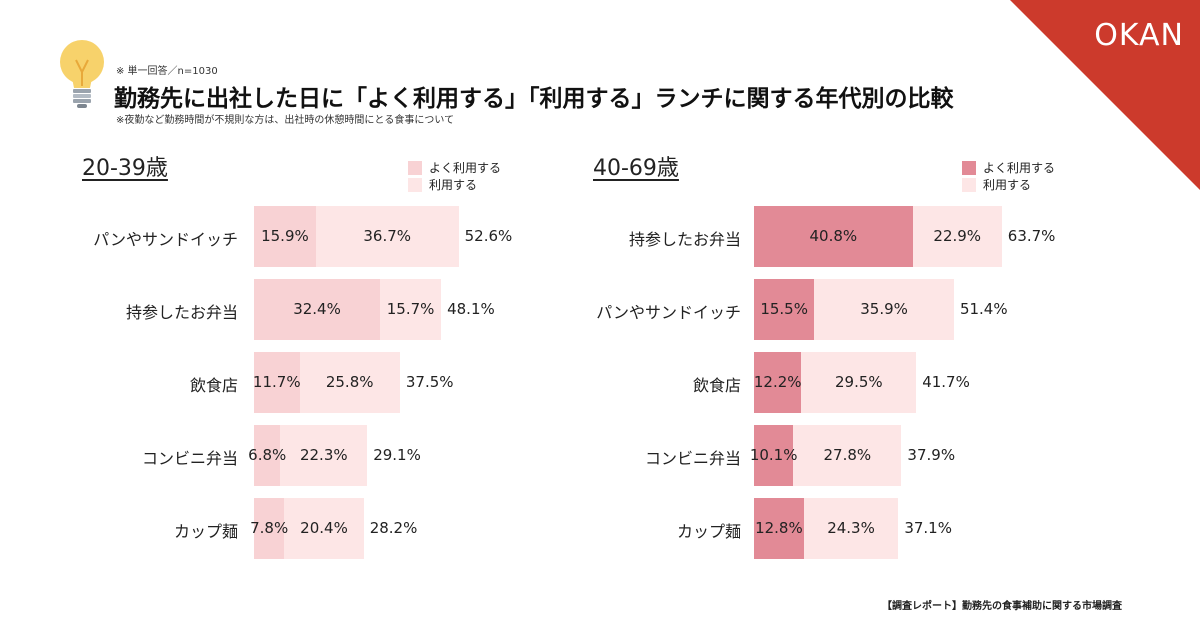 The width and height of the screenshot is (1200, 630). Describe the element at coordinates (125, 168) in the screenshot. I see `chart-title: 20-39歳` at that location.